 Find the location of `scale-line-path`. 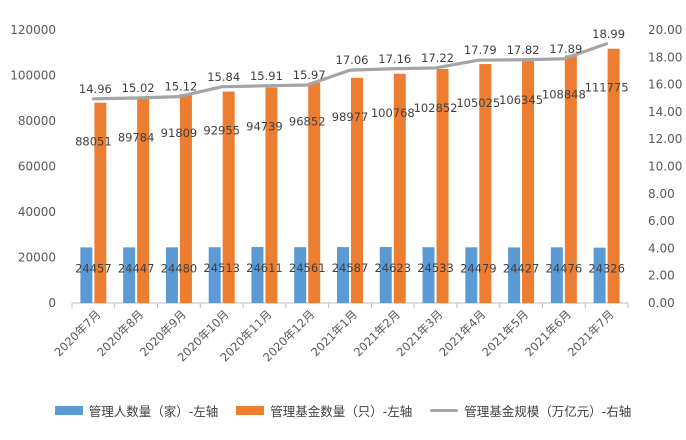

scale-line-path is located at coordinates (350, 71).